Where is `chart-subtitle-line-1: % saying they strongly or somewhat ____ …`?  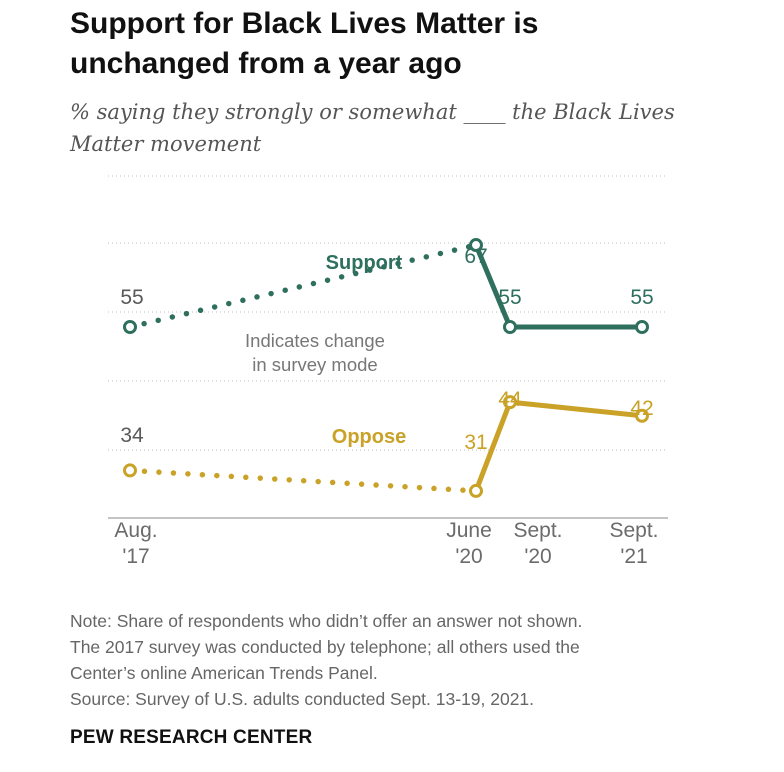 chart-subtitle-line-1: % saying they strongly or somewhat ____ … is located at coordinates (372, 112).